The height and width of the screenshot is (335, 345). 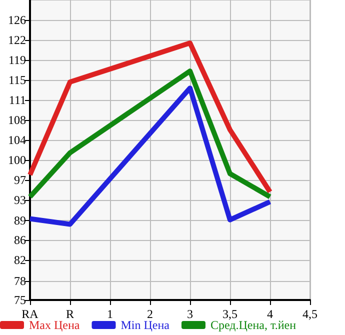 What do you see at coordinates (145, 325) in the screenshot?
I see `legend-label: Min Цена` at bounding box center [145, 325].